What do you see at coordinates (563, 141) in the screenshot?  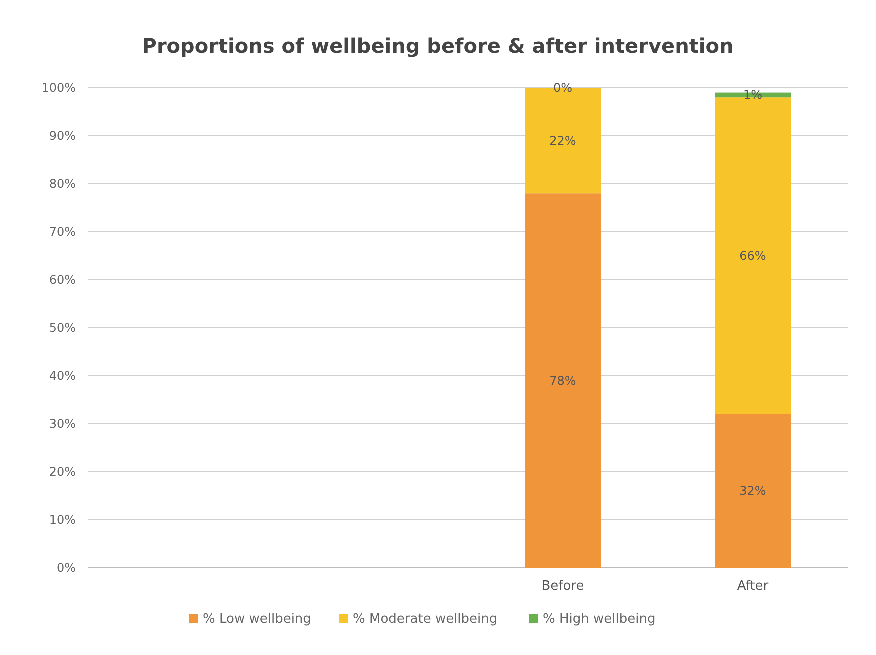 I see `data-label: 22%` at bounding box center [563, 141].